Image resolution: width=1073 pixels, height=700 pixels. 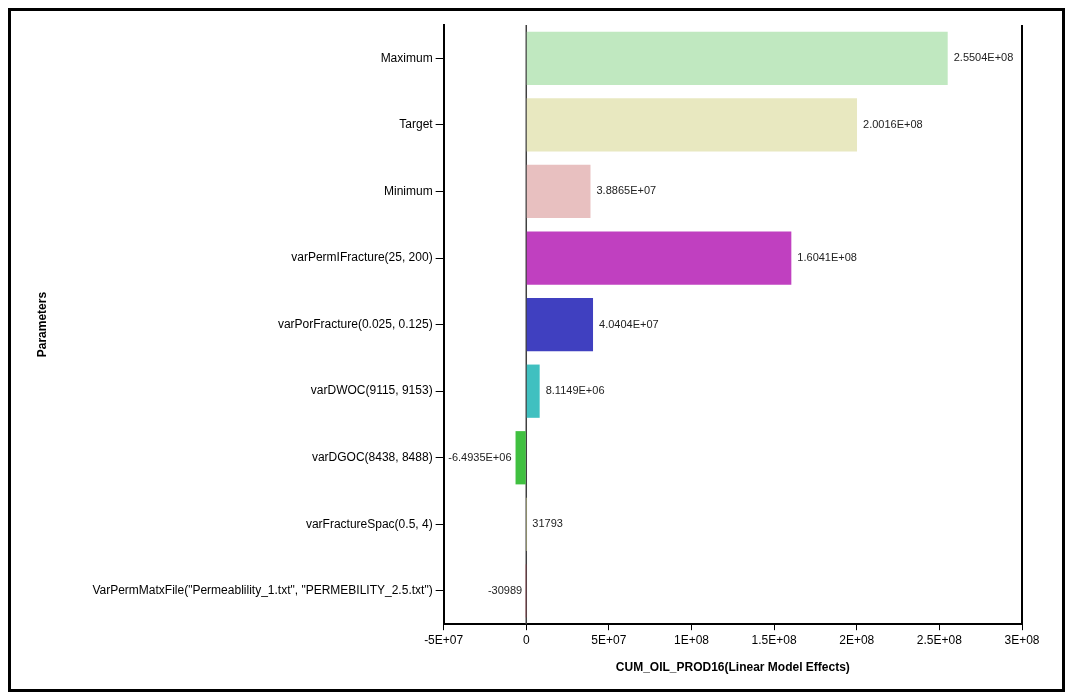 I want to click on data-label: 1.6041E+08, so click(x=827, y=257).